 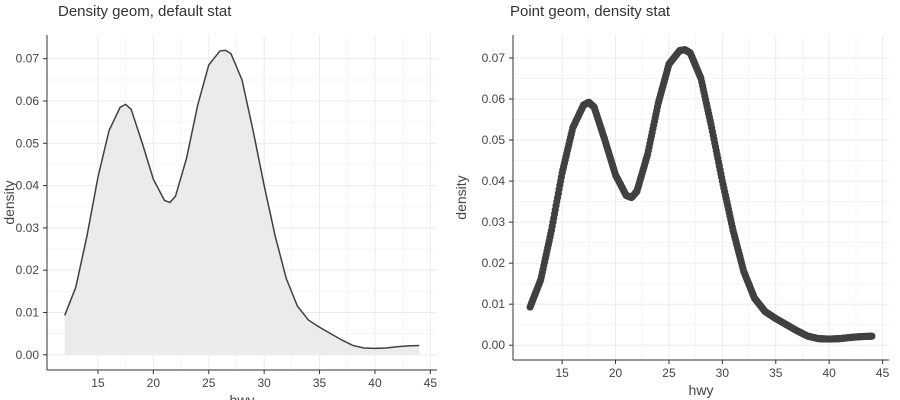 What do you see at coordinates (872, 336) in the screenshot?
I see `density-point` at bounding box center [872, 336].